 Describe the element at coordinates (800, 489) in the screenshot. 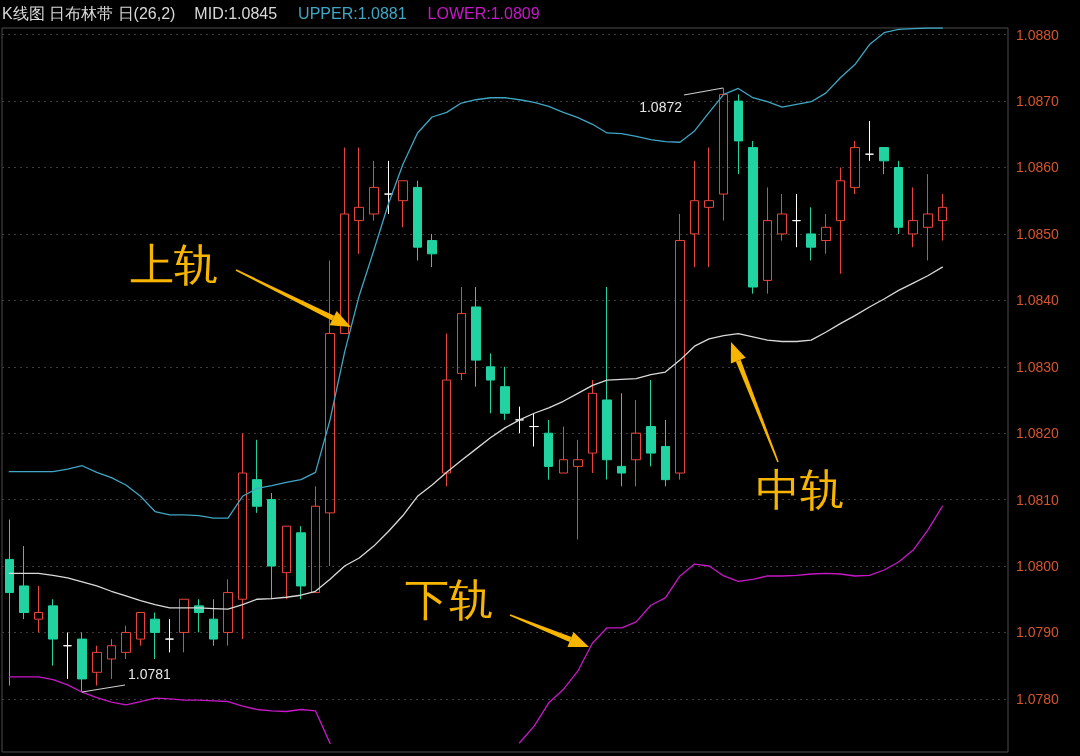

I see `annotation: 中轨` at that location.